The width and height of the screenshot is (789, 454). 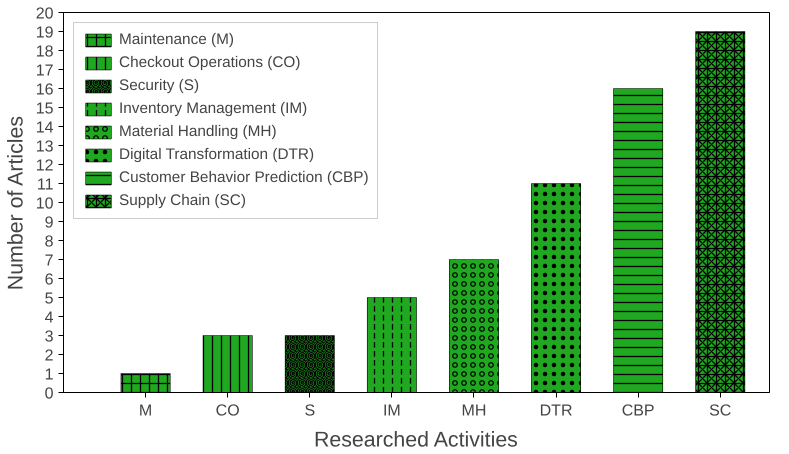 I want to click on y-tick-label: 19, so click(x=45, y=33).